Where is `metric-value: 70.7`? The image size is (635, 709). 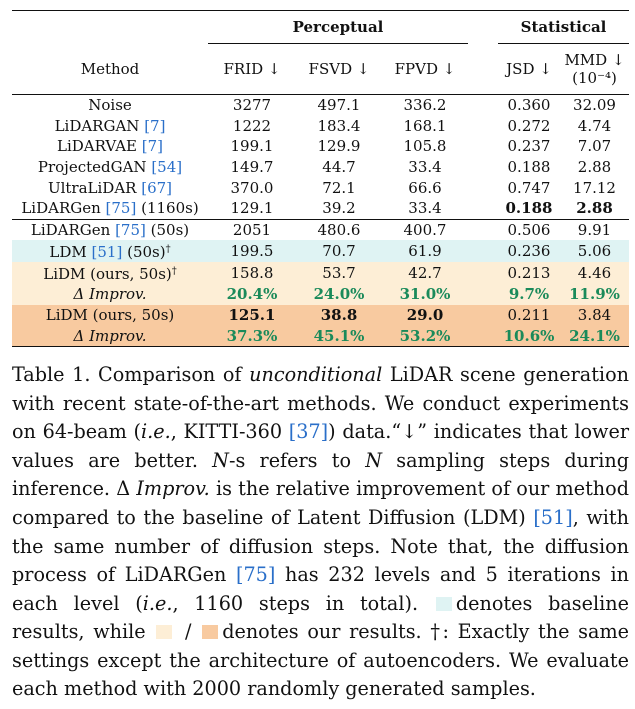
metric-value: 70.7 is located at coordinates (339, 251).